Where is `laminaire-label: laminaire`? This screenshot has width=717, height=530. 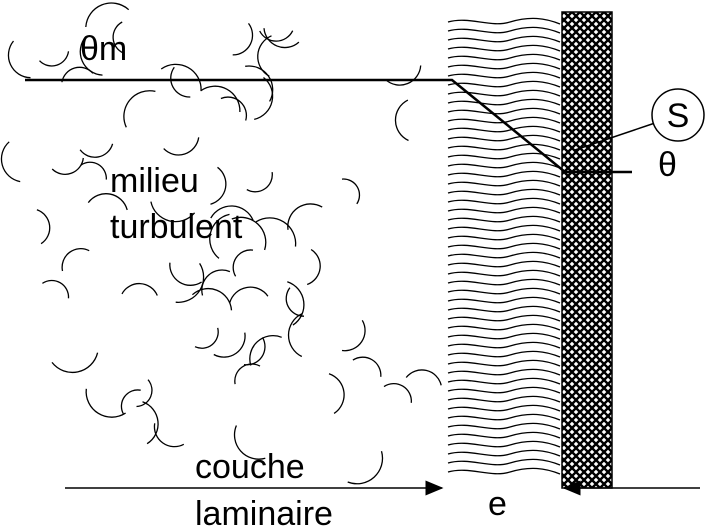
laminaire-label: laminaire is located at coordinates (264, 512).